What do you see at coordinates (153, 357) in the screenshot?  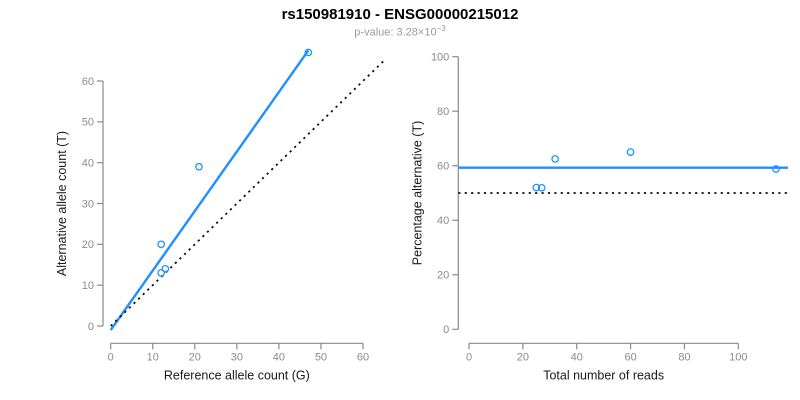 I see `x-tick-label: 10` at bounding box center [153, 357].